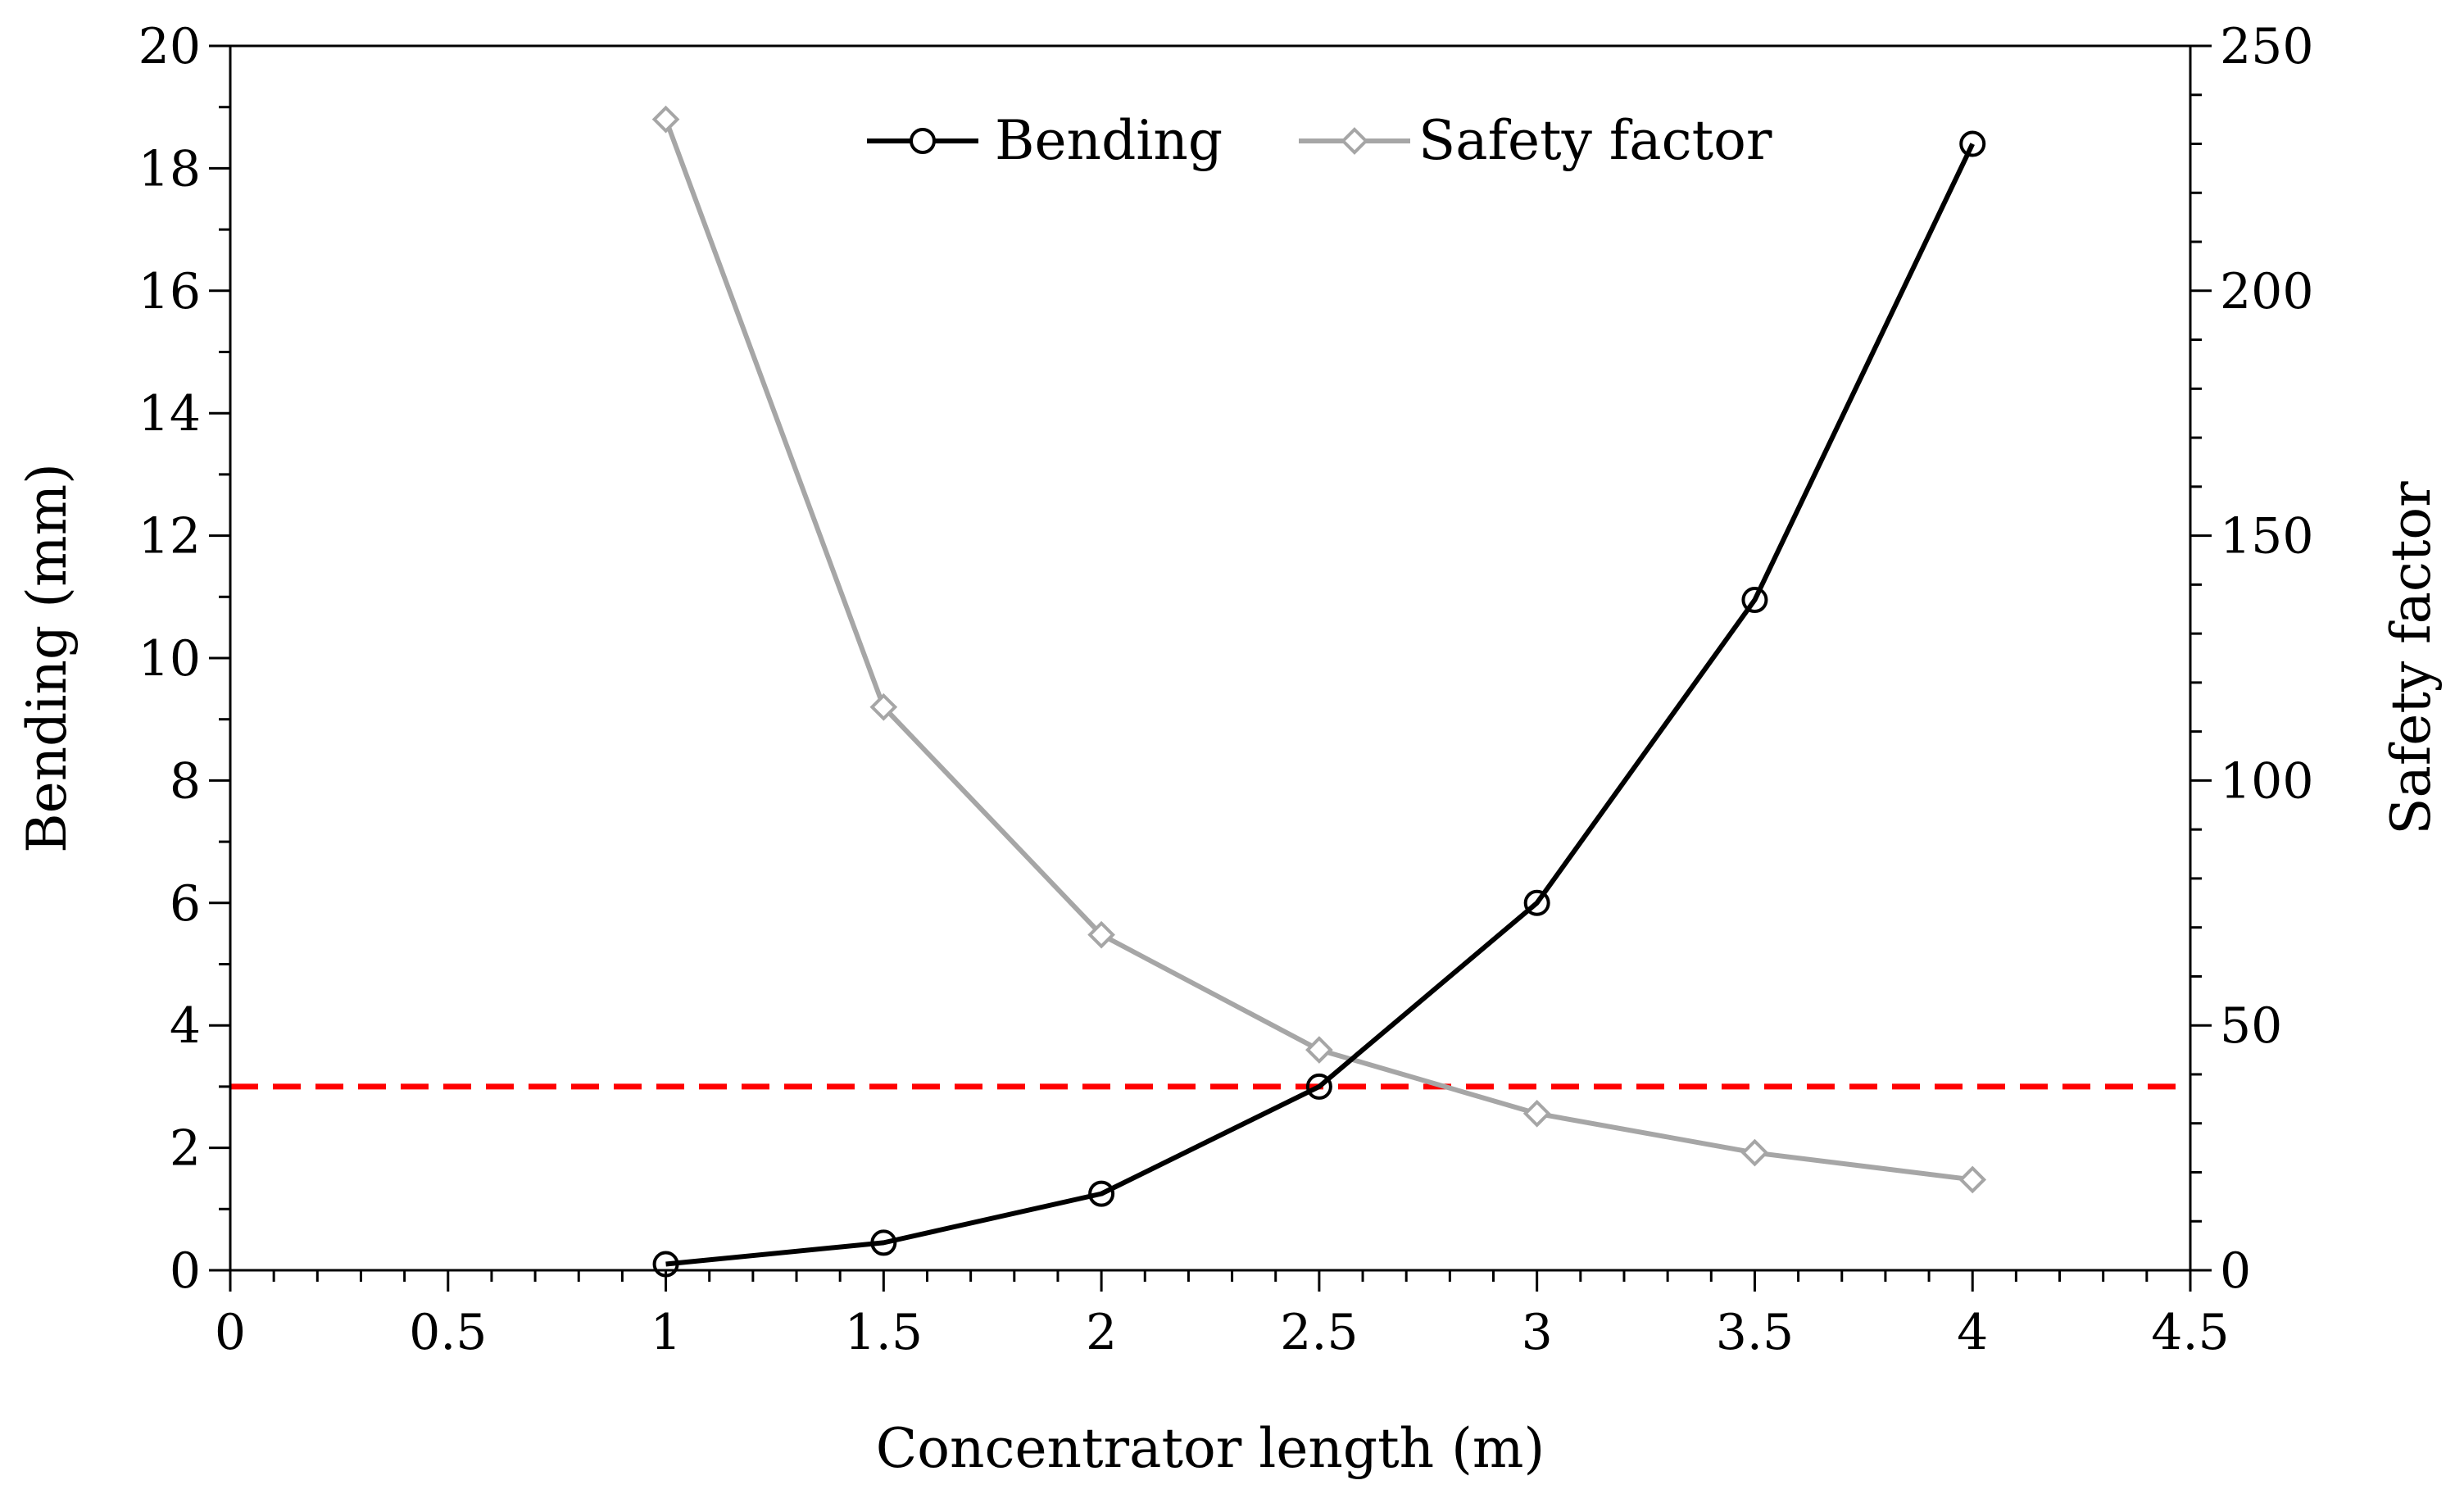 This screenshot has width=2464, height=1503. I want to click on legend-bending-label: Bending, so click(1109, 141).